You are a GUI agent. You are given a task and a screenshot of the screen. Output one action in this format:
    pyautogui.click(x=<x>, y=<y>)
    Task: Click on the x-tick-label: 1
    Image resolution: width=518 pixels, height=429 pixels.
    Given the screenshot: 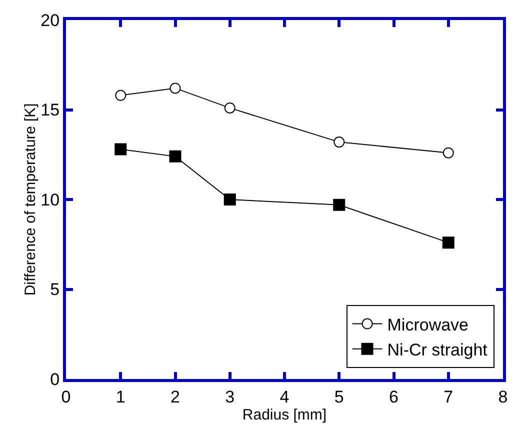 What is the action you would take?
    pyautogui.click(x=121, y=396)
    